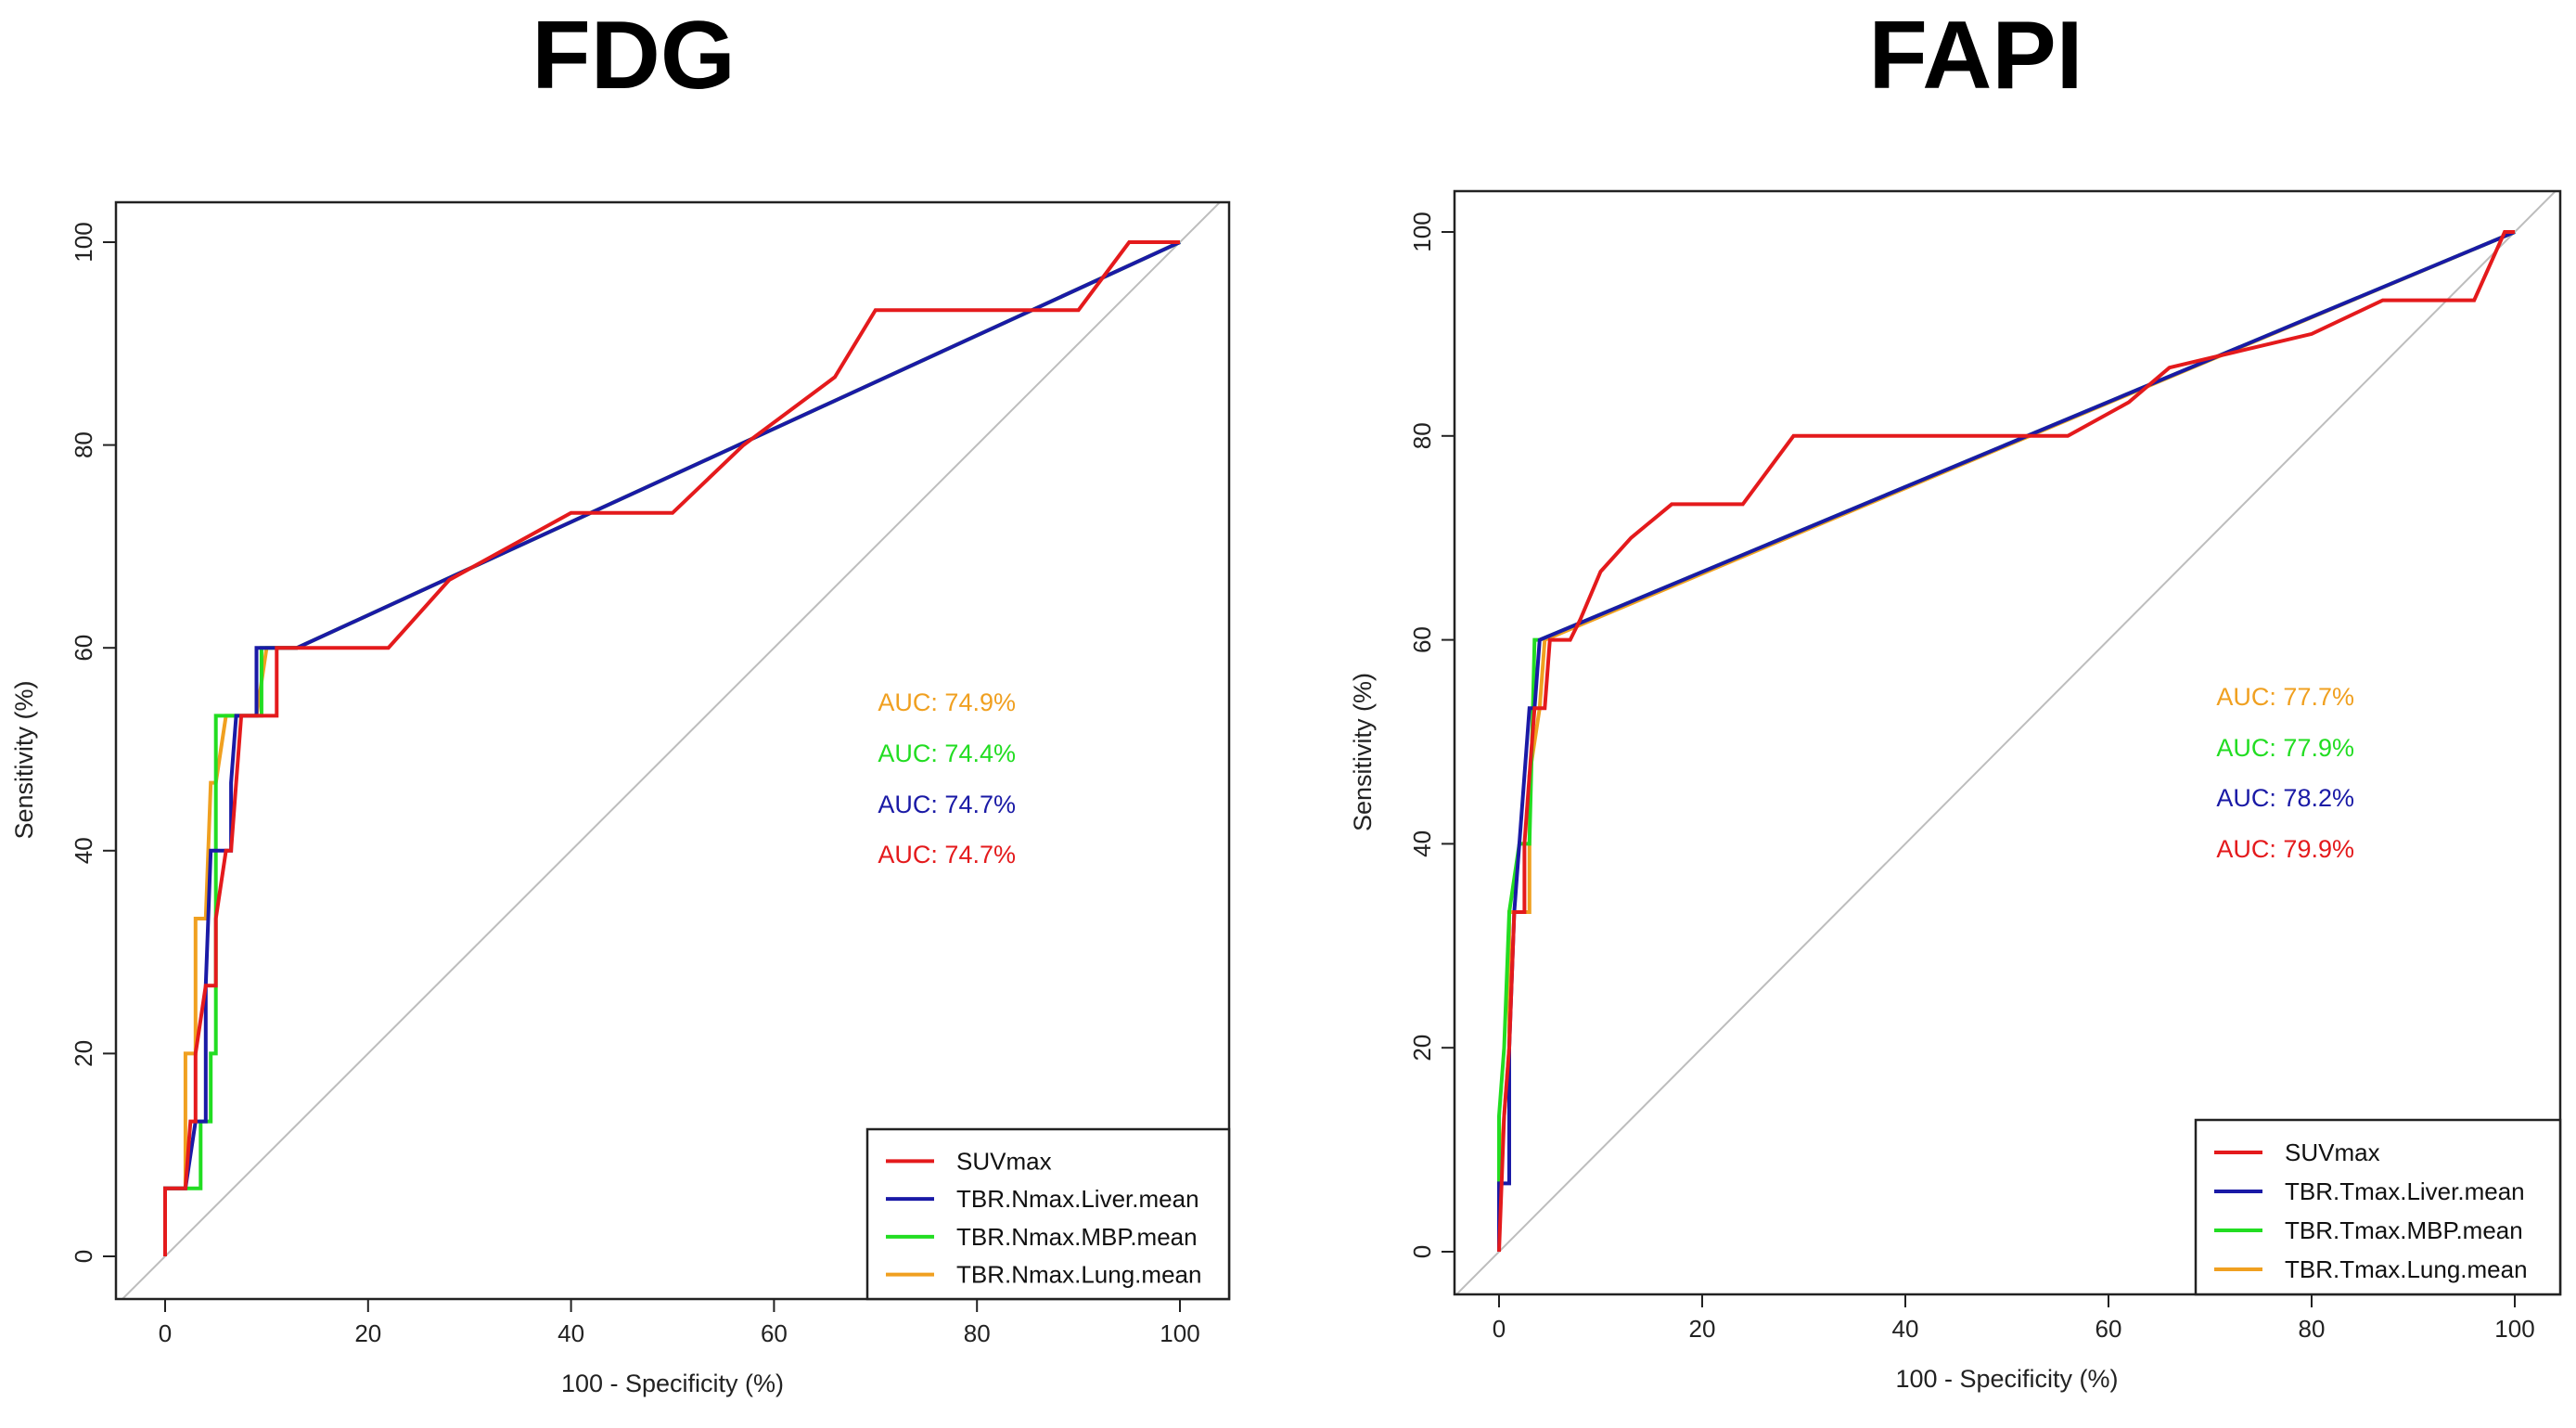 The width and height of the screenshot is (2576, 1428). What do you see at coordinates (634, 55) in the screenshot?
I see `fdg-title: FDG` at bounding box center [634, 55].